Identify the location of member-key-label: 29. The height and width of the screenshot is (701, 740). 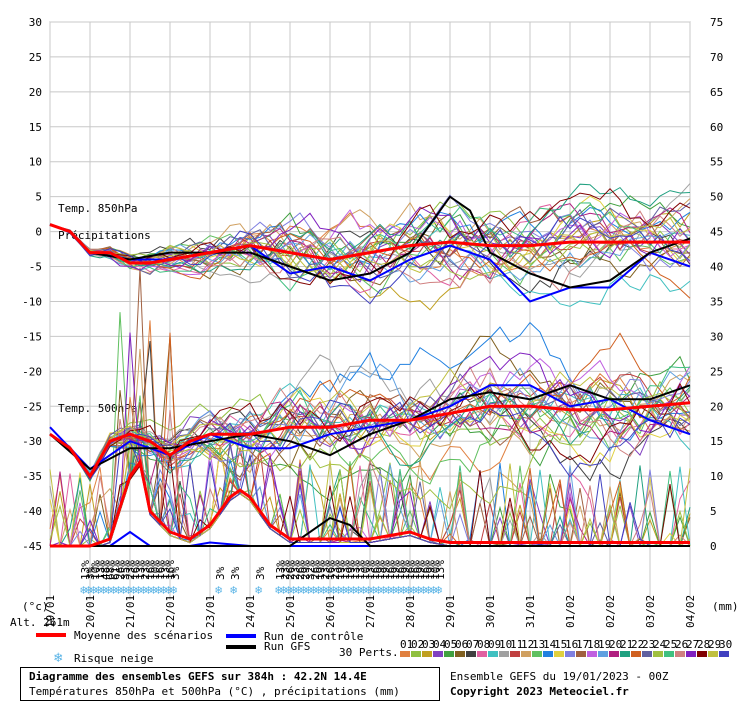
(714, 644).